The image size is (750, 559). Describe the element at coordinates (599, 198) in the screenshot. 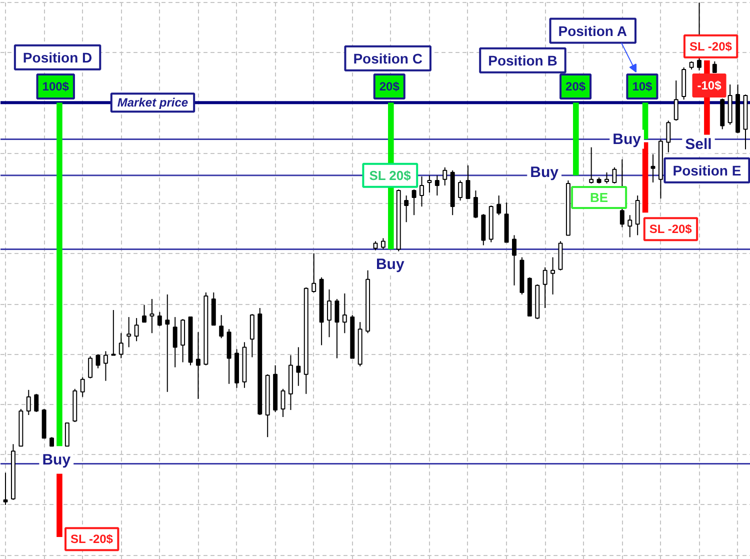

I see `annotation: BE` at that location.